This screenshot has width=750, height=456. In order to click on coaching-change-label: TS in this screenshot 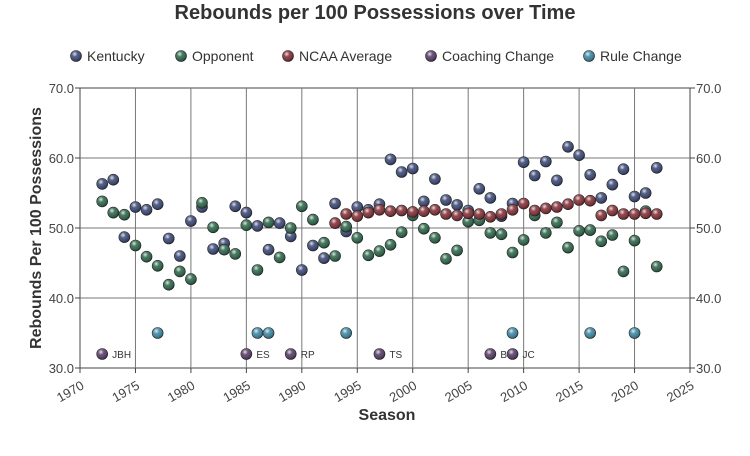, I will do `click(395, 355)`.